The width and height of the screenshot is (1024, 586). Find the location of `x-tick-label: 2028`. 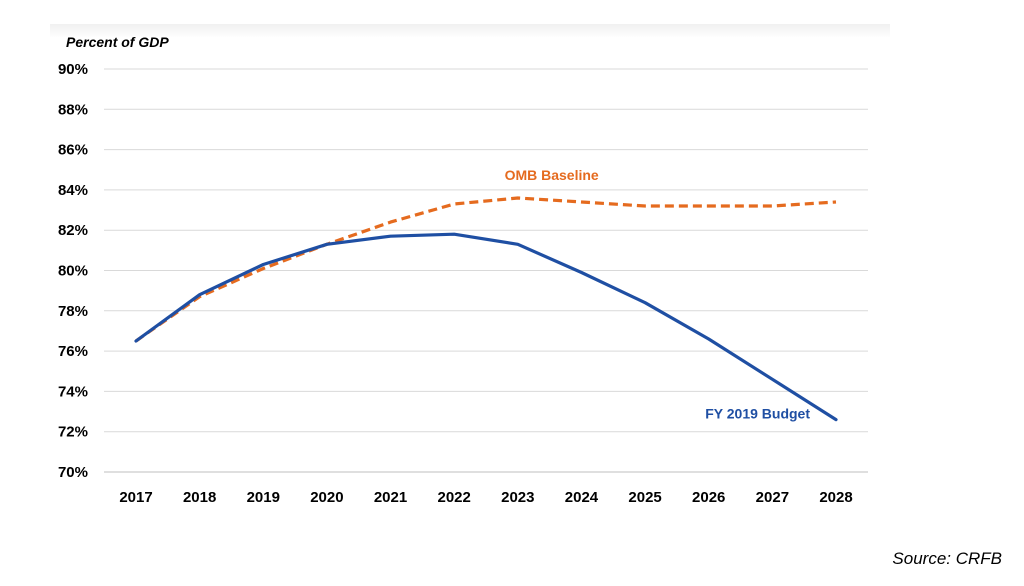

x-tick-label: 2028 is located at coordinates (835, 497).